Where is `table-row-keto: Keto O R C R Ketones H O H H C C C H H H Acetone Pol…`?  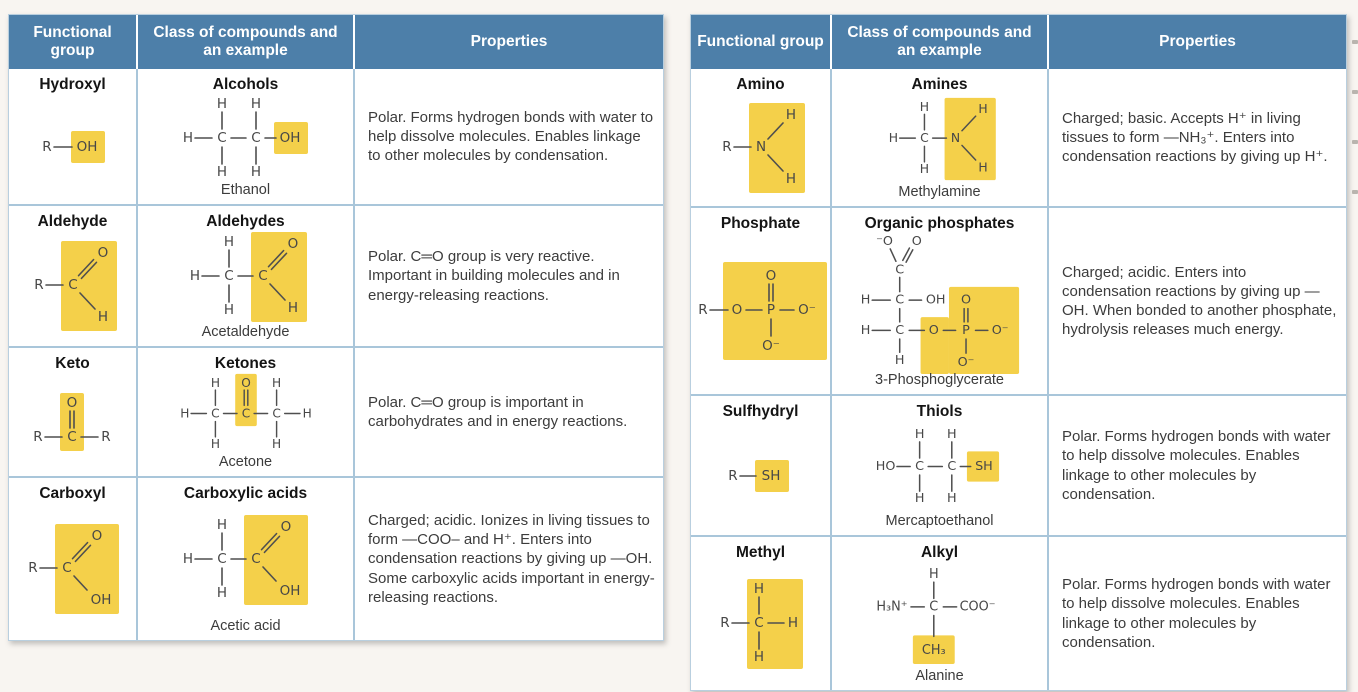 table-row-keto: Keto O R C R Ketones H O H H C C C H H H Acetone Pol… is located at coordinates (336, 411).